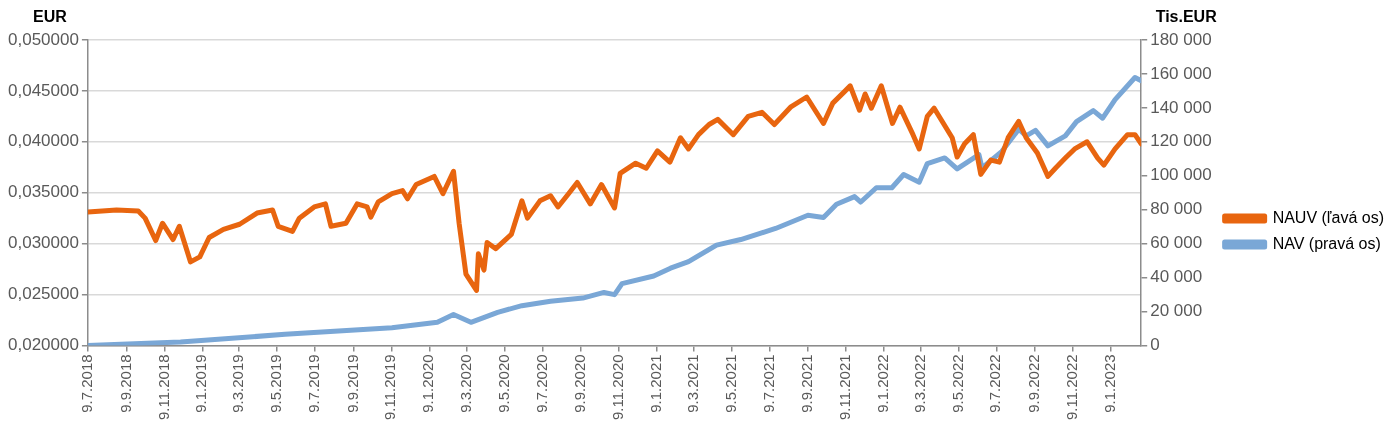  I want to click on x-tick-label: 9.7.2018, so click(87, 383).